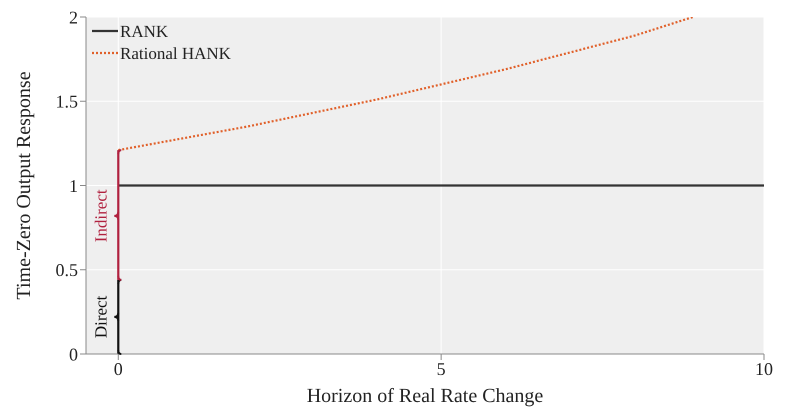 The image size is (787, 413). I want to click on y-tick-label: 2, so click(73, 17).